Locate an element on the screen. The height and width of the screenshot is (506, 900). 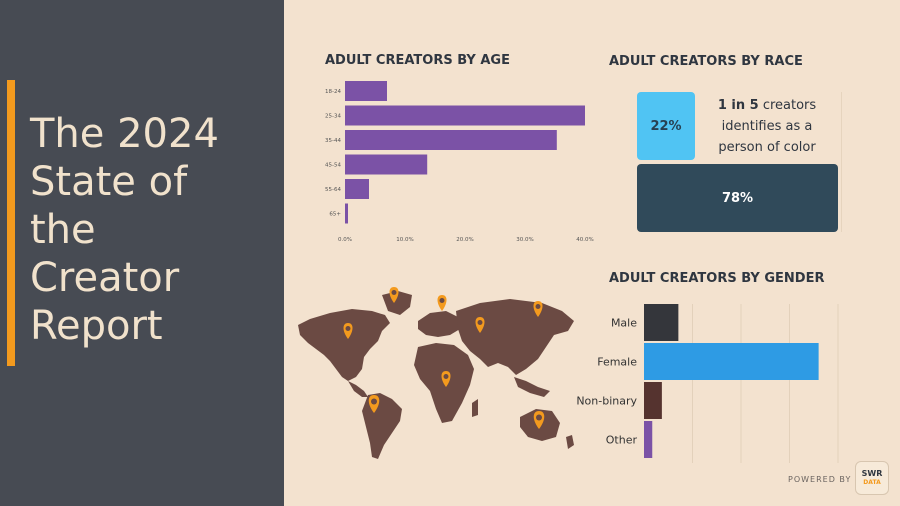
greenland-shape is located at coordinates (397, 303).